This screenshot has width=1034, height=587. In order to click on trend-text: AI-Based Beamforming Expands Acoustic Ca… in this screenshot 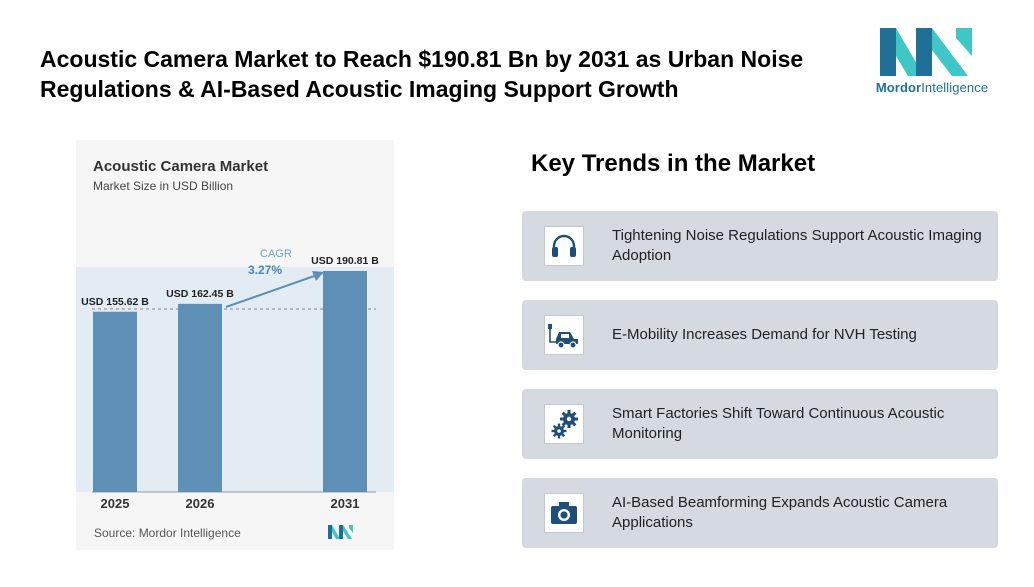, I will do `click(780, 512)`.